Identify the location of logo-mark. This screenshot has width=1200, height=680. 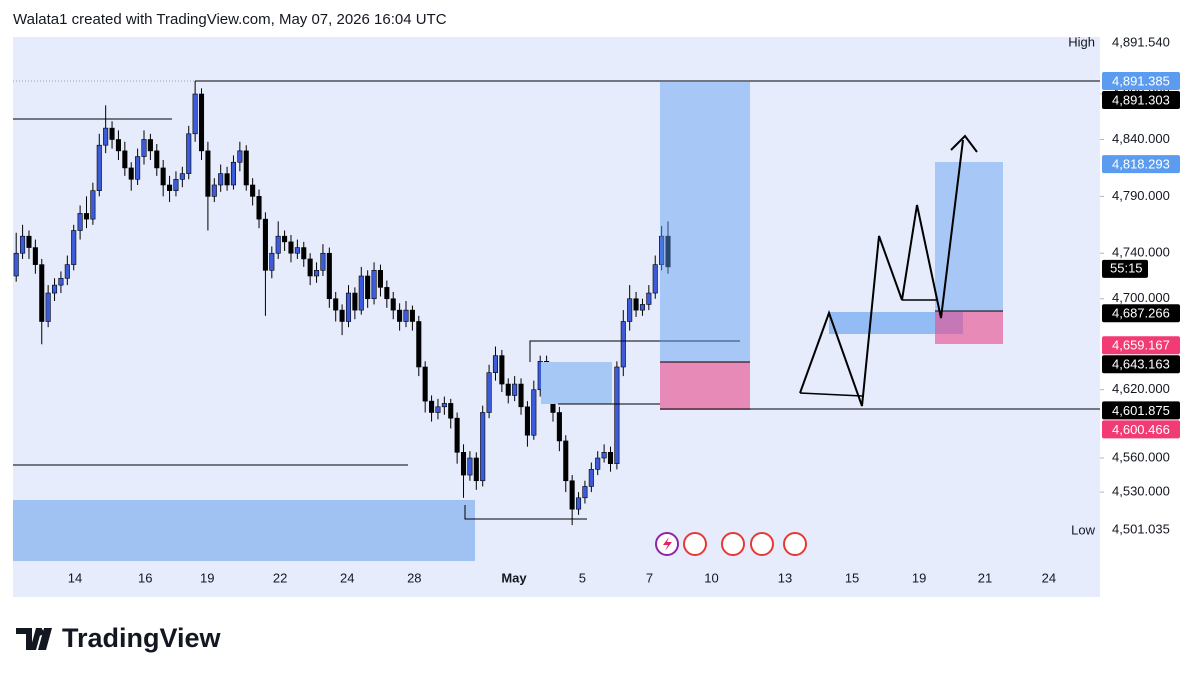
(34, 639).